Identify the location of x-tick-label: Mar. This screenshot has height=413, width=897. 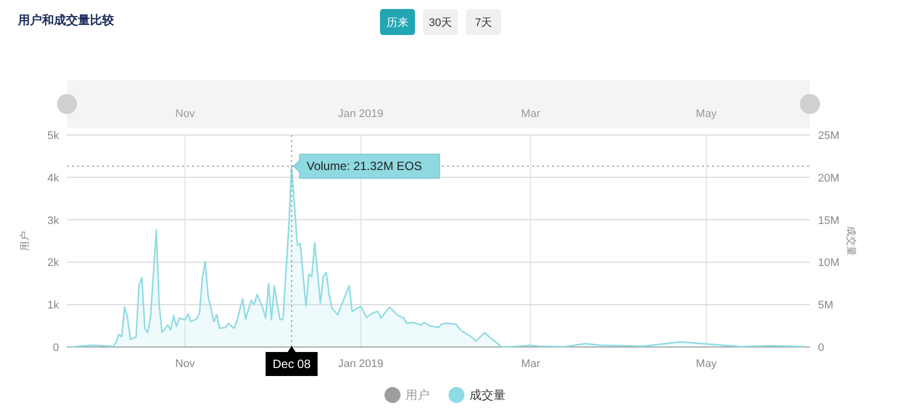
(530, 364).